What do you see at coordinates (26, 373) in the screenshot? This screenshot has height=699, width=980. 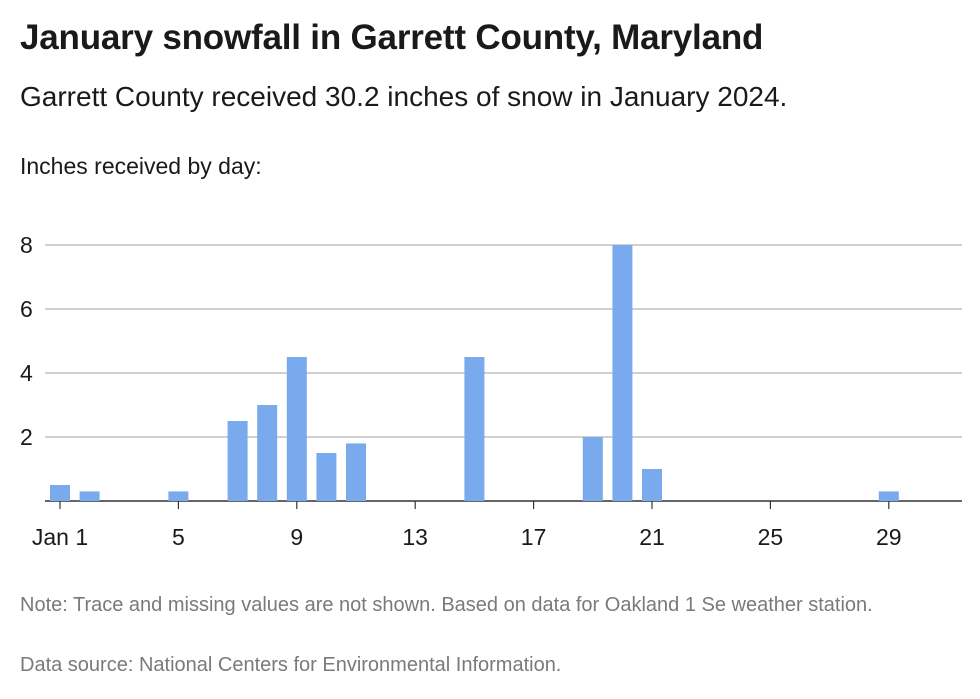 I see `y-tick-label-4: 4` at bounding box center [26, 373].